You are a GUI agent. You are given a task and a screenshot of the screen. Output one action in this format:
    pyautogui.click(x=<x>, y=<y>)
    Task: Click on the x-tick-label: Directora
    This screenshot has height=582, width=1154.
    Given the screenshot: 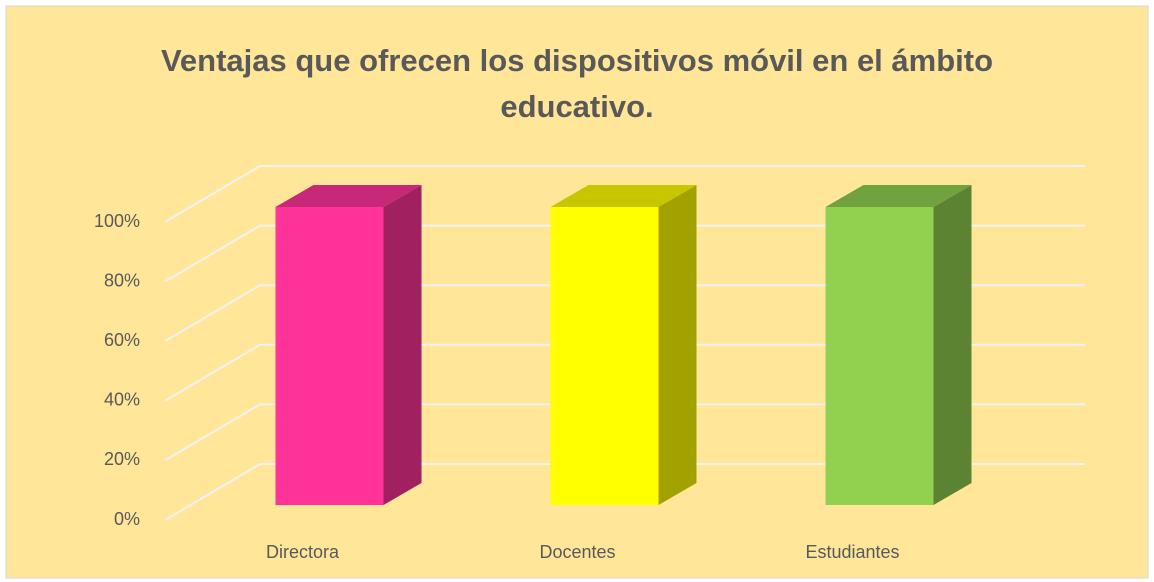 What is the action you would take?
    pyautogui.click(x=303, y=552)
    